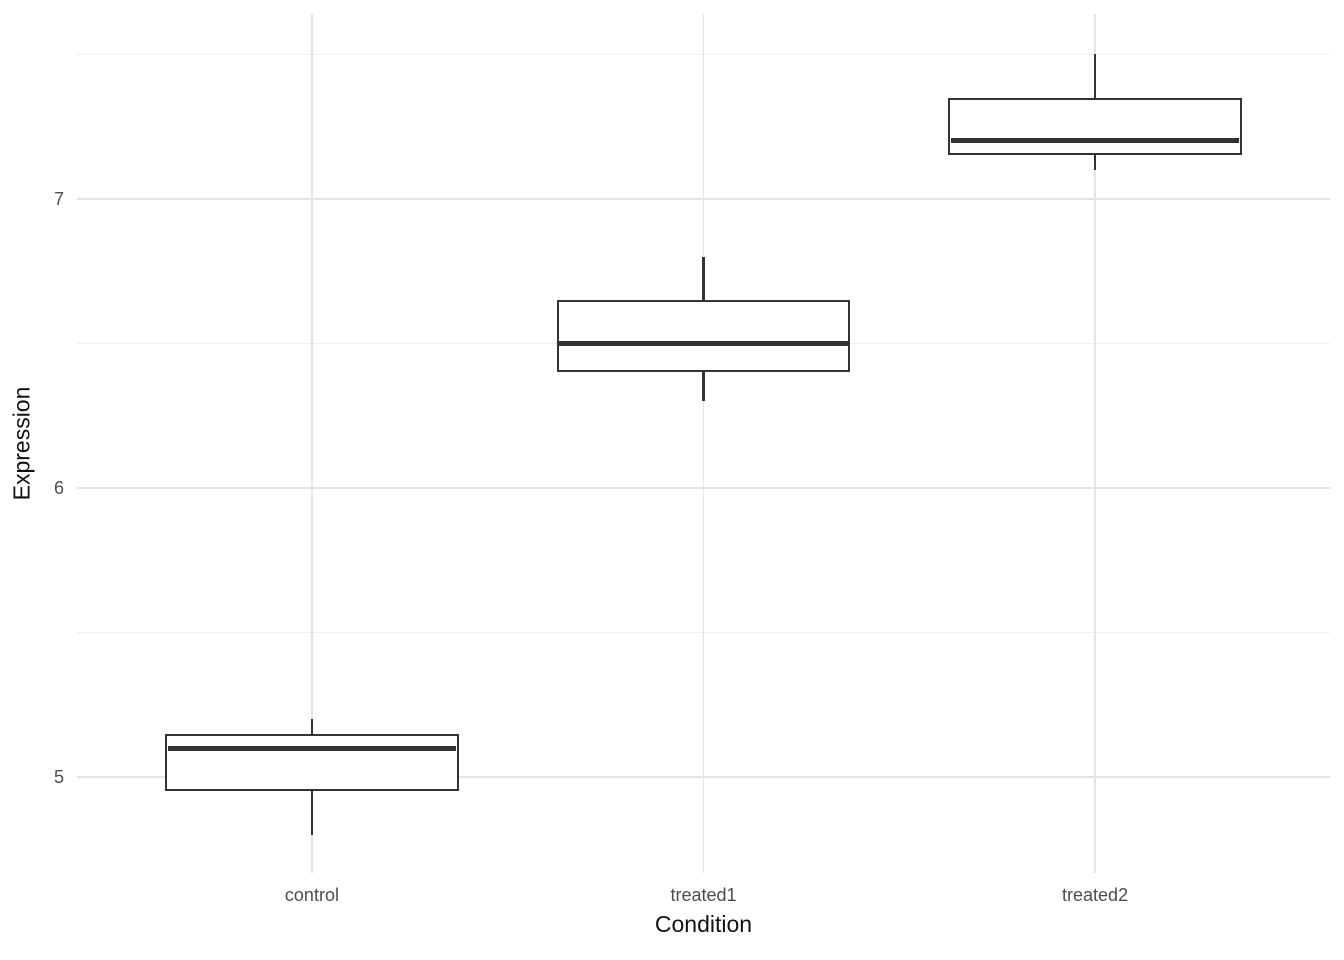 This screenshot has width=1344, height=960. I want to click on box-iqr-control, so click(312, 762).